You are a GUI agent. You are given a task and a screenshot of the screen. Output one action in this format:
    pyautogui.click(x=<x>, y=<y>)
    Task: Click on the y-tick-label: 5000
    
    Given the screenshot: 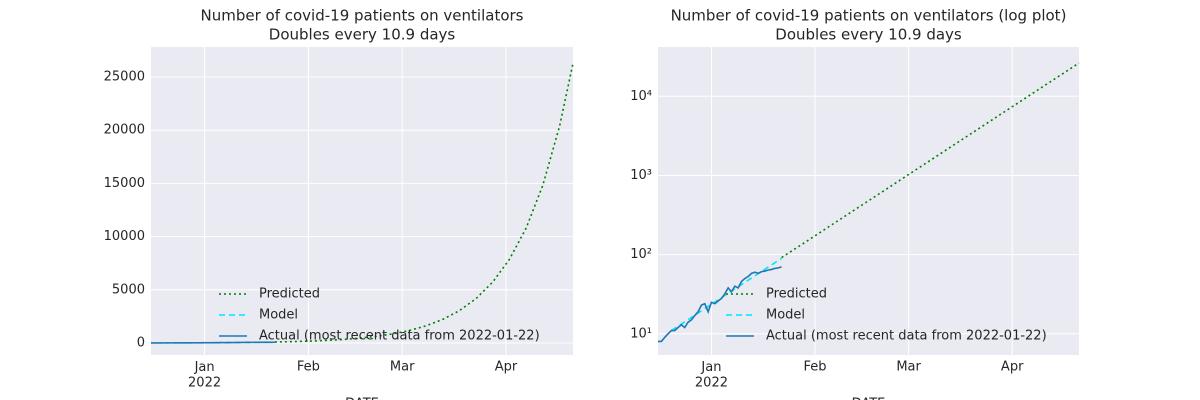 What is the action you would take?
    pyautogui.click(x=128, y=289)
    